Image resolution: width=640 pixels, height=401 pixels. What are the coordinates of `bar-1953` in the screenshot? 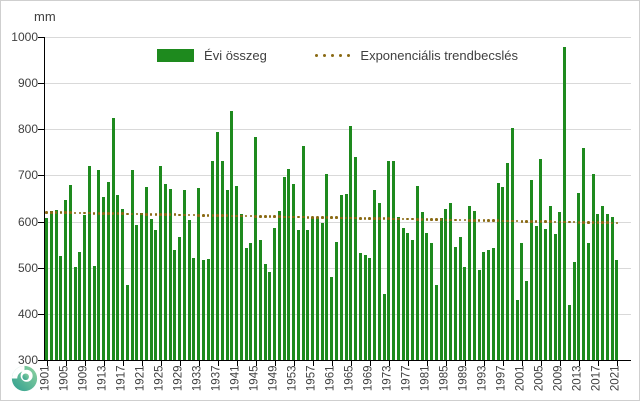 It's located at (294, 271).